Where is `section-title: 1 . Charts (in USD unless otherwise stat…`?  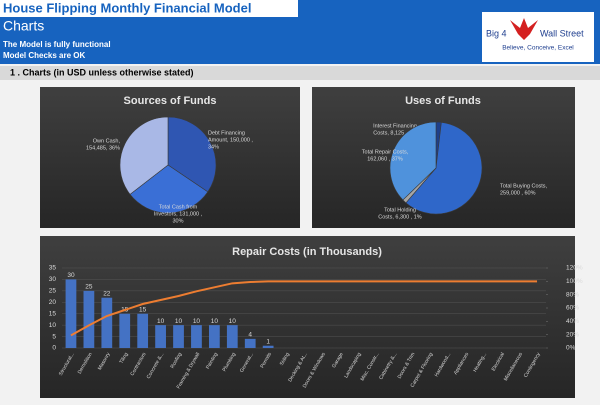 section-title: 1 . Charts (in USD unless otherwise stat… is located at coordinates (102, 72).